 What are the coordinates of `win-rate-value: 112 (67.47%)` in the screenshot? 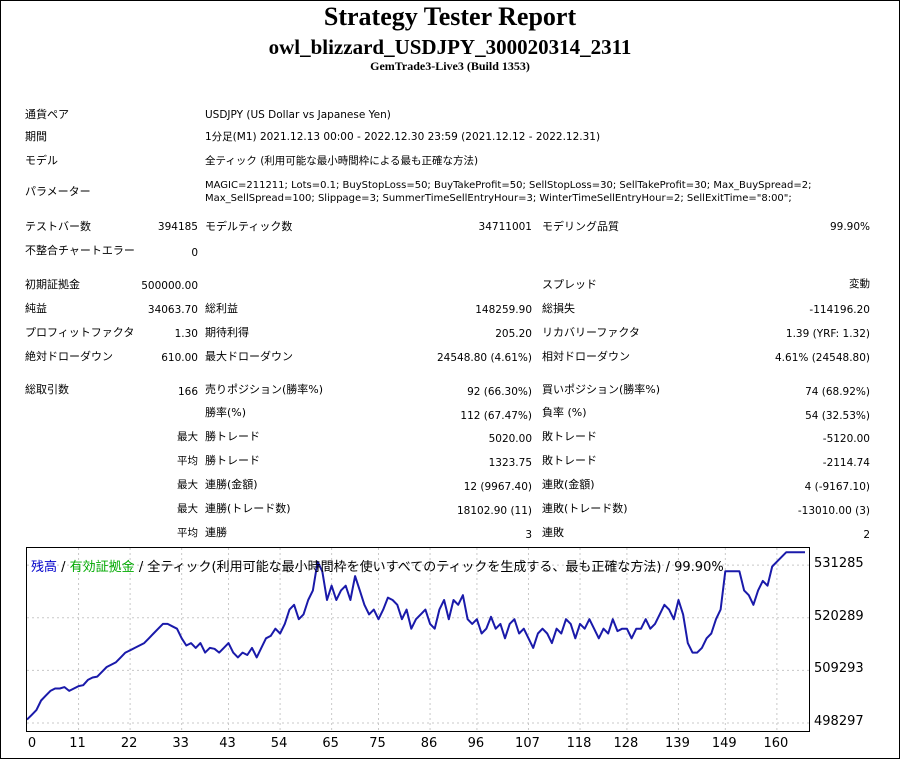 It's located at (496, 416).